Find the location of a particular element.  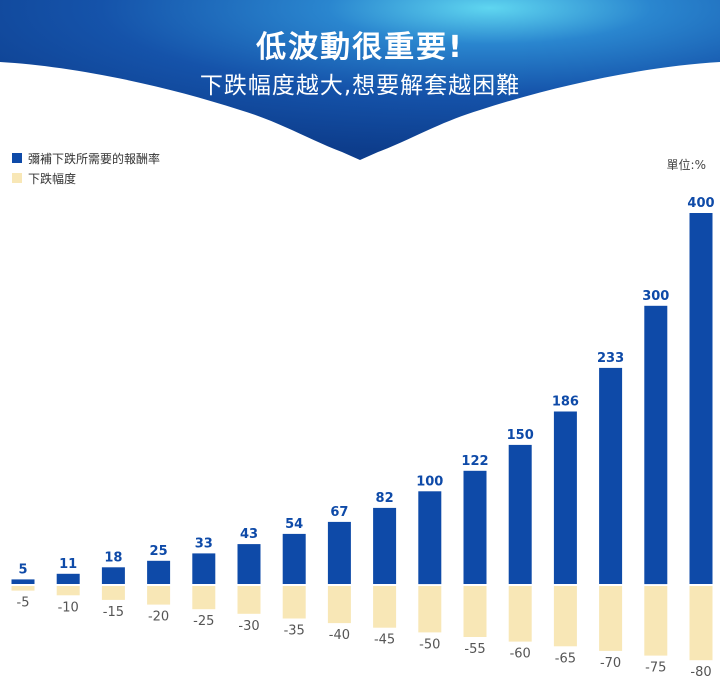

data-label-recovery: 300 is located at coordinates (655, 296).